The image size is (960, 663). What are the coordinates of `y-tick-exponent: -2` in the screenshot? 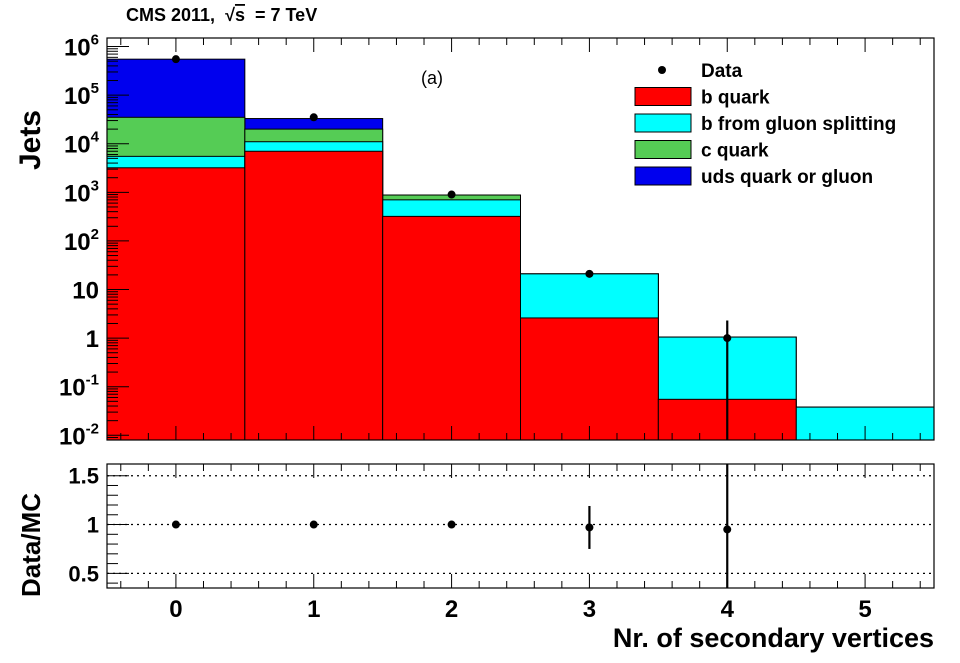 It's located at (92, 428).